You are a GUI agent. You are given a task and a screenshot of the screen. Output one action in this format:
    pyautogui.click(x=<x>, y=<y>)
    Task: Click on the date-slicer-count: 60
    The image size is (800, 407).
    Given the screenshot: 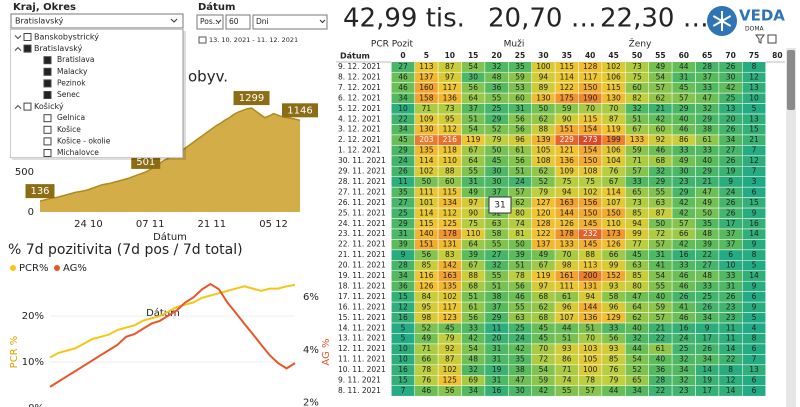 What is the action you would take?
    pyautogui.click(x=234, y=21)
    